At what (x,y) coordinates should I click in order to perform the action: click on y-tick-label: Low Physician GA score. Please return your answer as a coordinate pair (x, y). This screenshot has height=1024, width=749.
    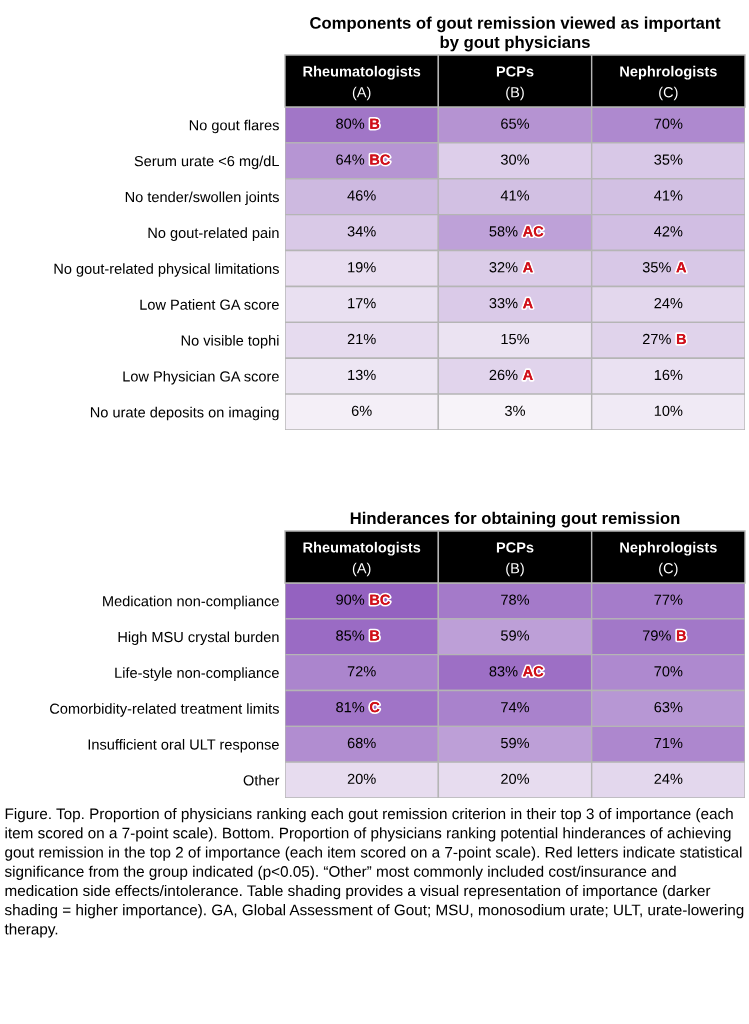
    Looking at the image, I should click on (201, 377).